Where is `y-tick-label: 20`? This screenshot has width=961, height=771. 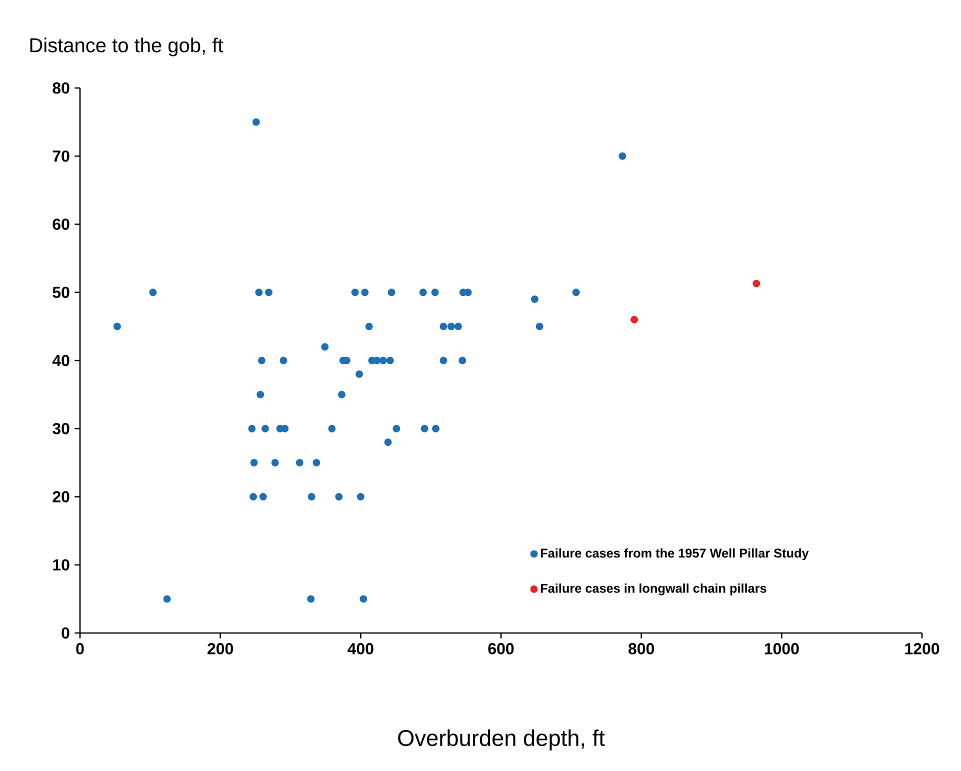 y-tick-label: 20 is located at coordinates (61, 496).